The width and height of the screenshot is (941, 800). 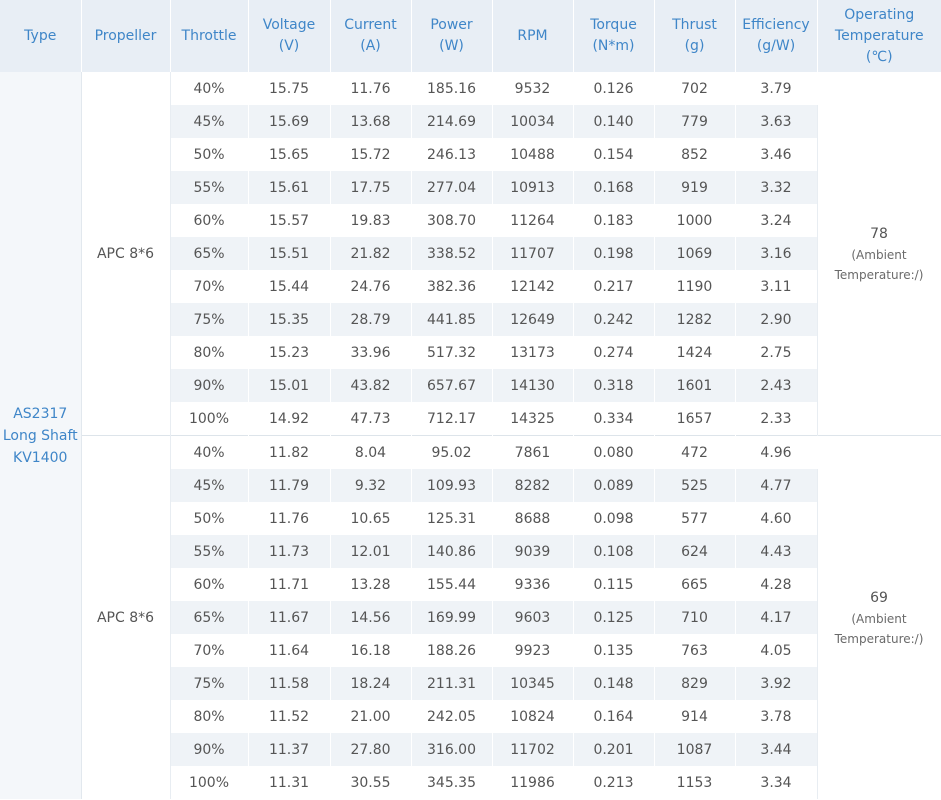 I want to click on torque-cell: 0.164, so click(x=614, y=716).